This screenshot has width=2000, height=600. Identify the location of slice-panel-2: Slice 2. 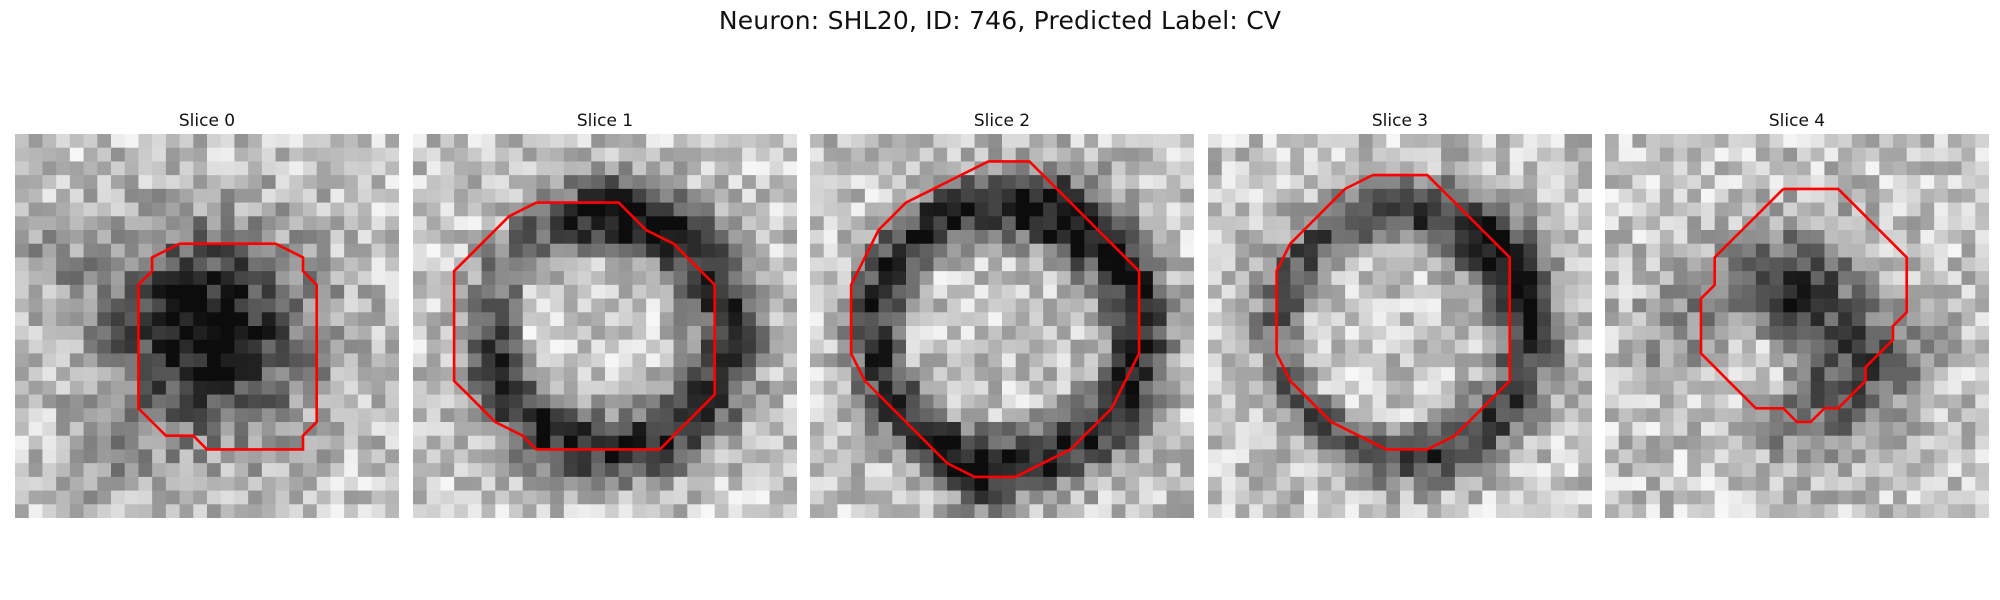
(1002, 313).